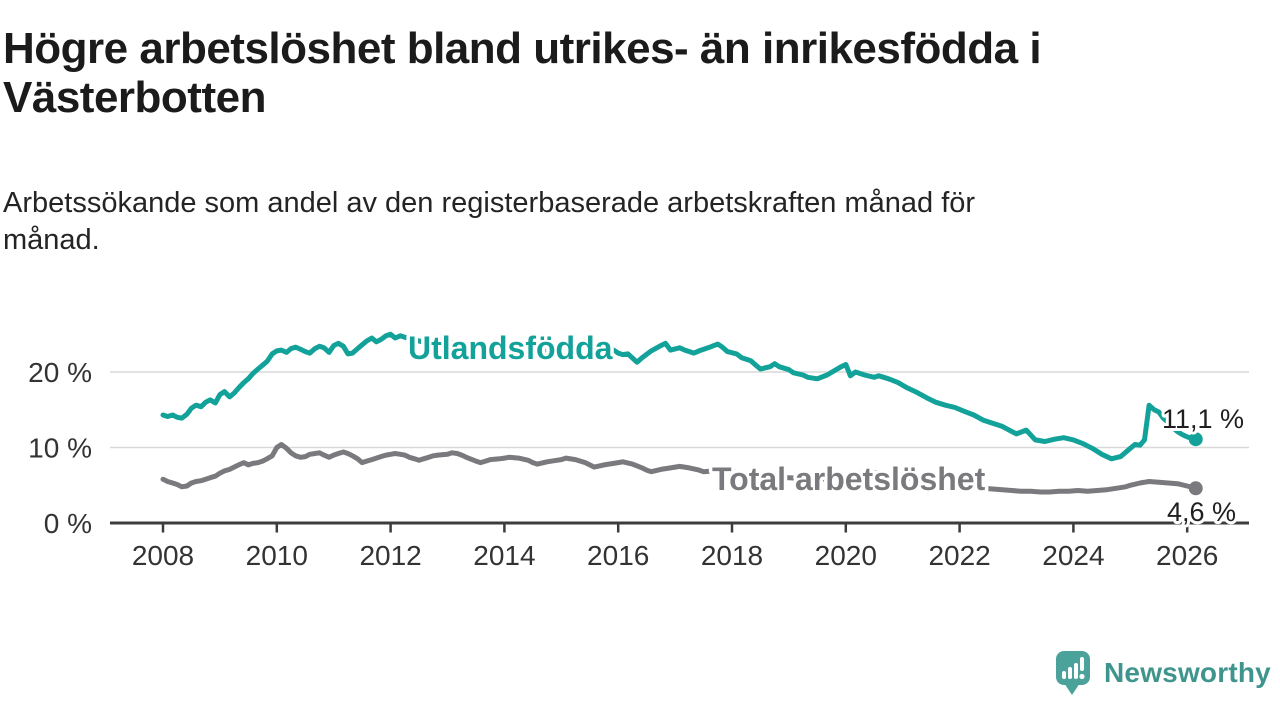 This screenshot has width=1280, height=720. I want to click on x-tick-label: 2018, so click(732, 555).